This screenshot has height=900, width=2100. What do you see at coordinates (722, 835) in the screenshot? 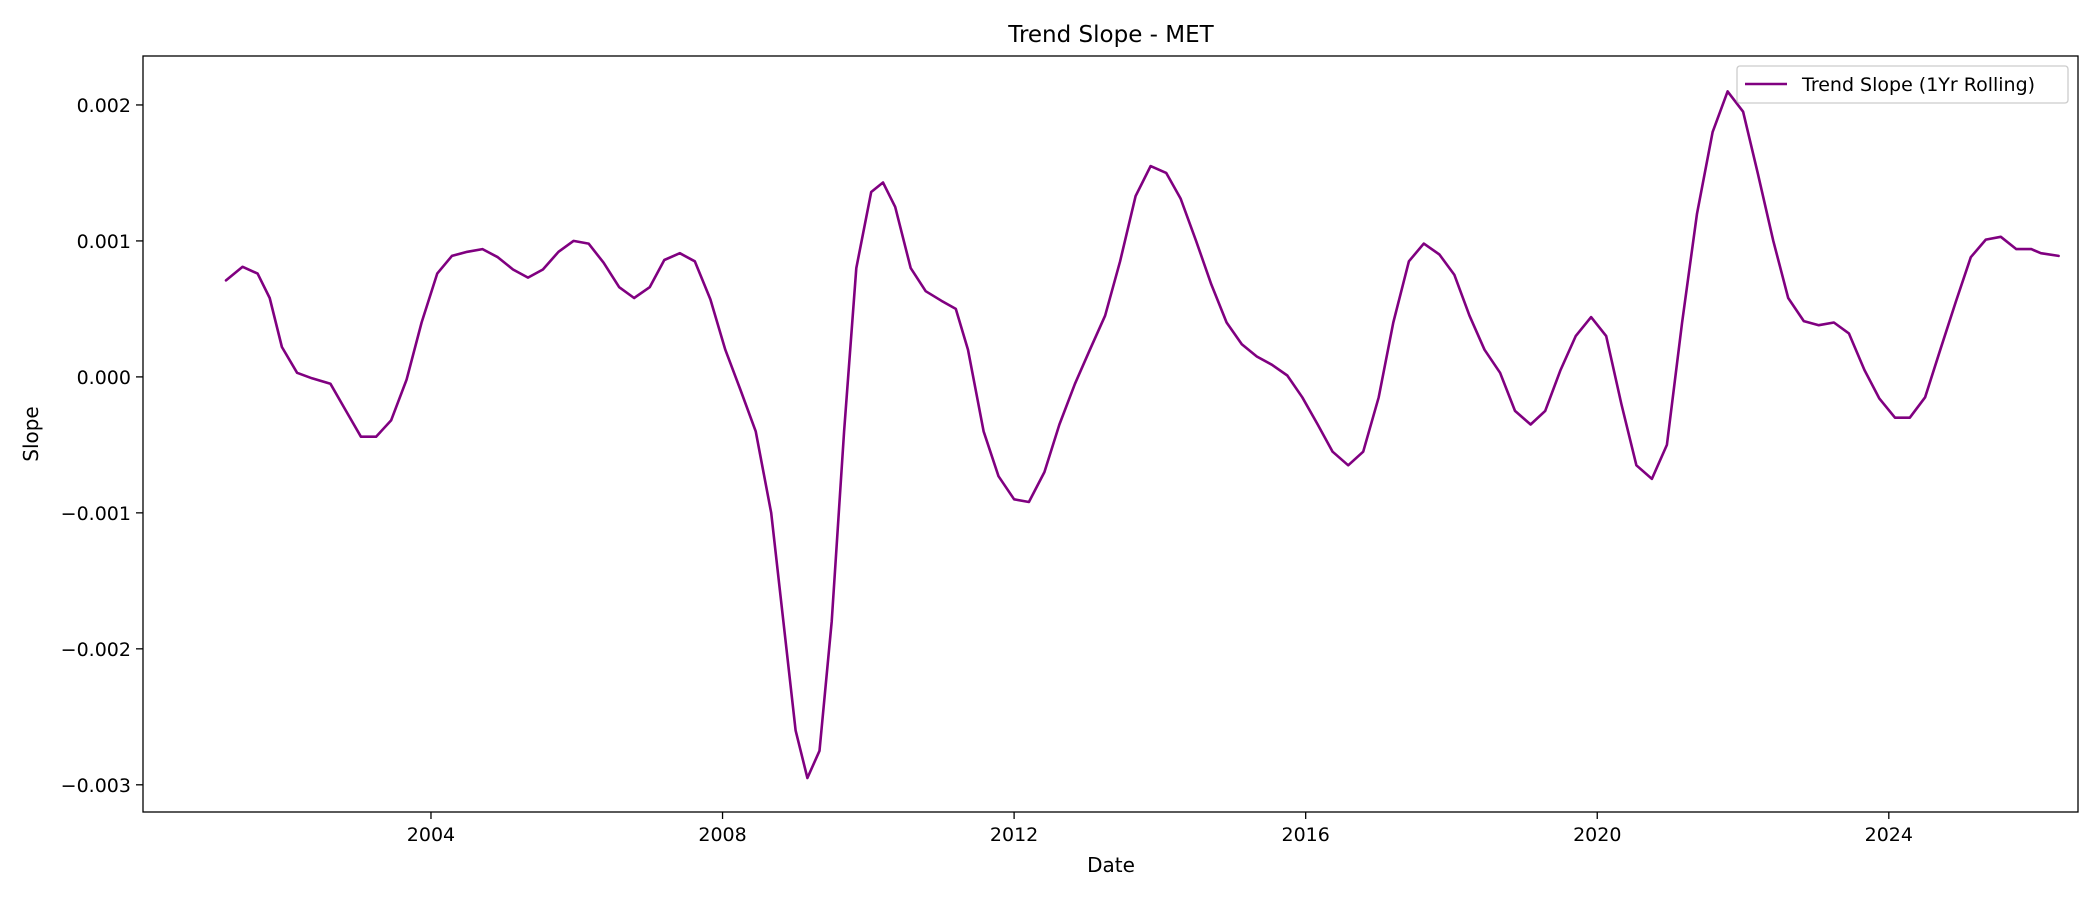
I see `x-tick-label: 2008` at bounding box center [722, 835].